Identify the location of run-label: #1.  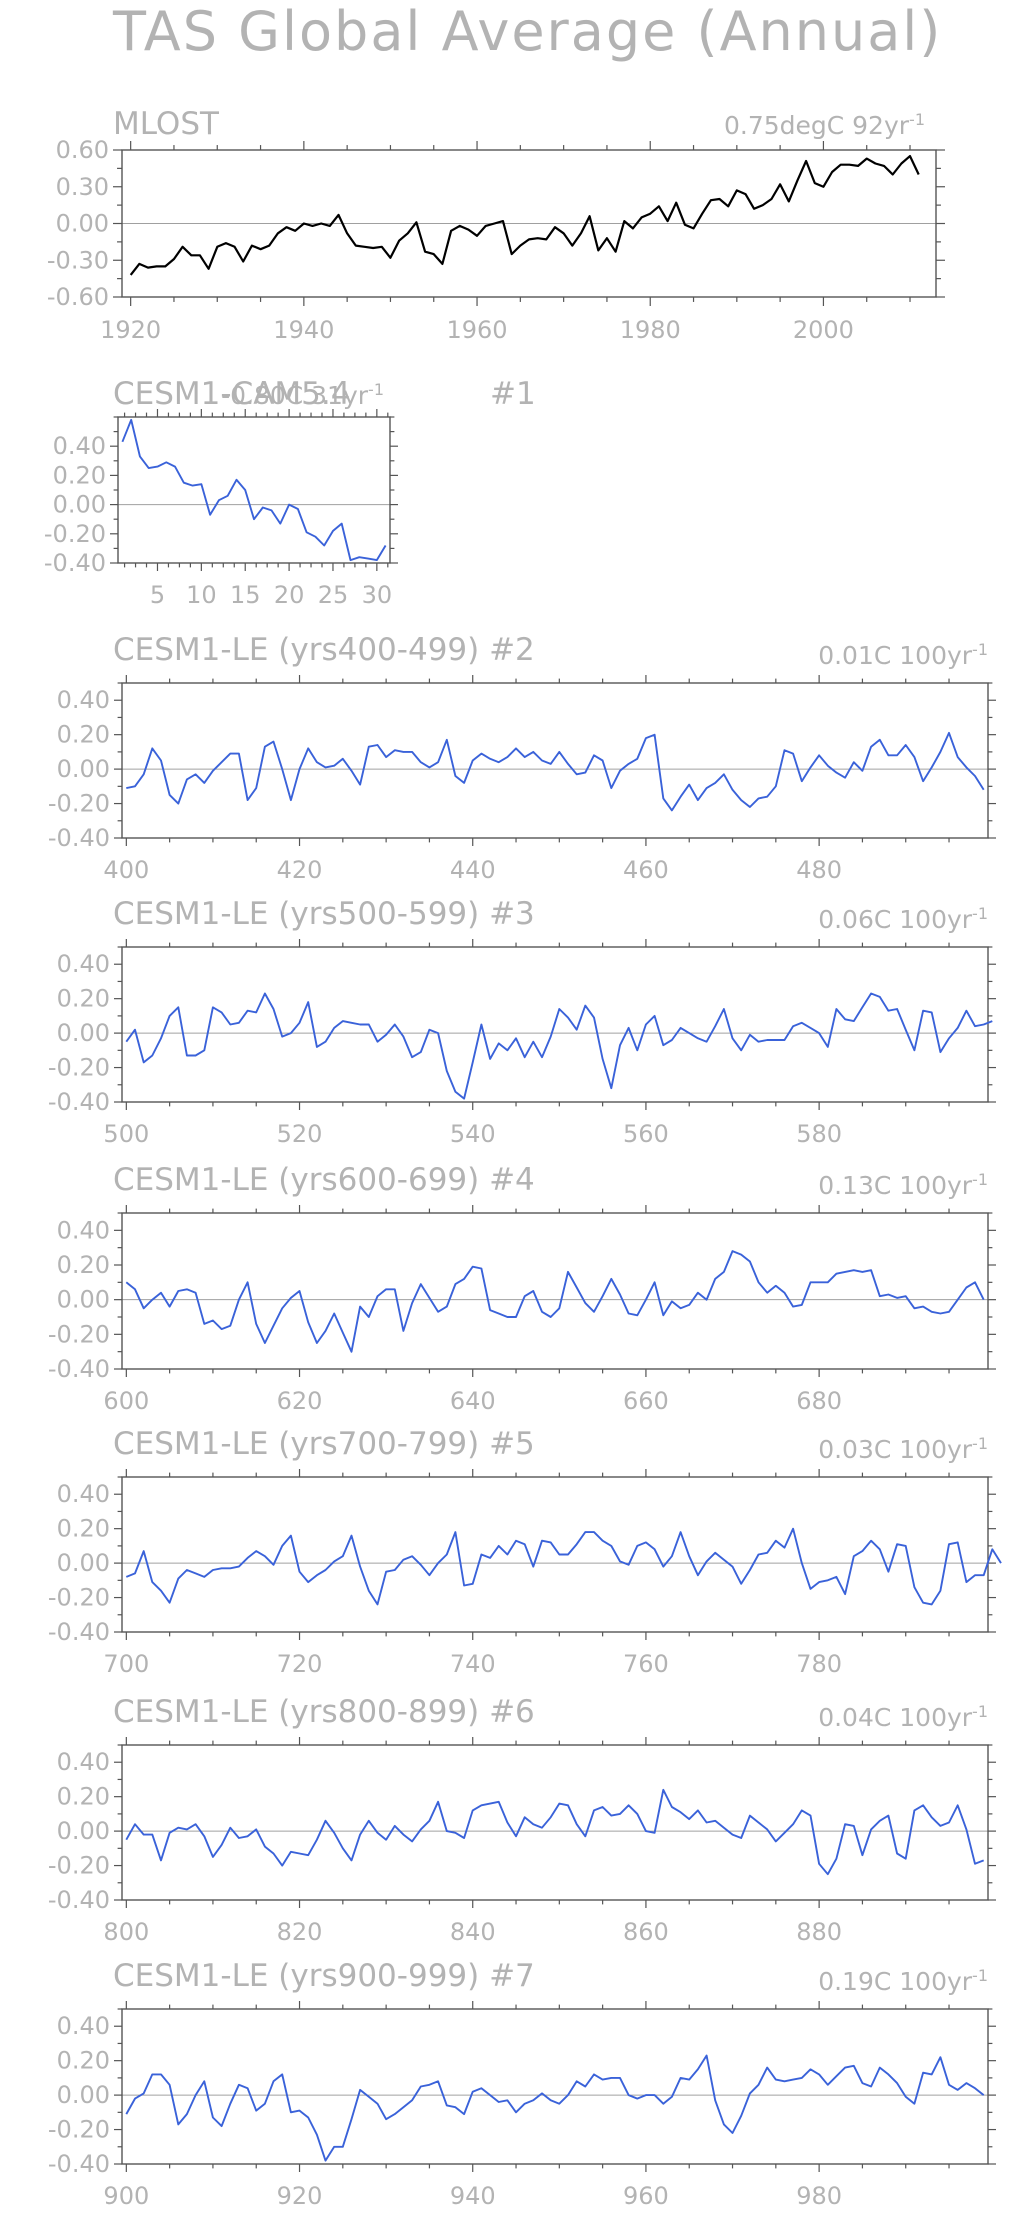
(513, 394).